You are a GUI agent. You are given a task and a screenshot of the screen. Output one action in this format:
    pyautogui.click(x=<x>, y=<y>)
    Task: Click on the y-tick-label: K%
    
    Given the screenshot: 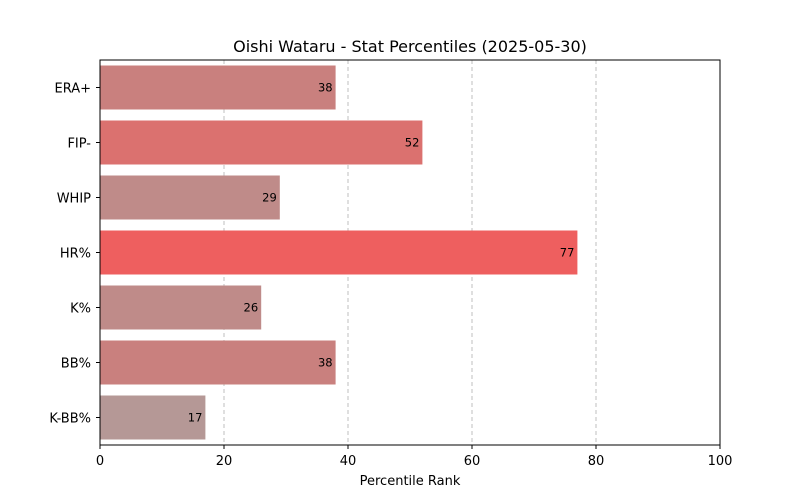 What is the action you would take?
    pyautogui.click(x=80, y=309)
    